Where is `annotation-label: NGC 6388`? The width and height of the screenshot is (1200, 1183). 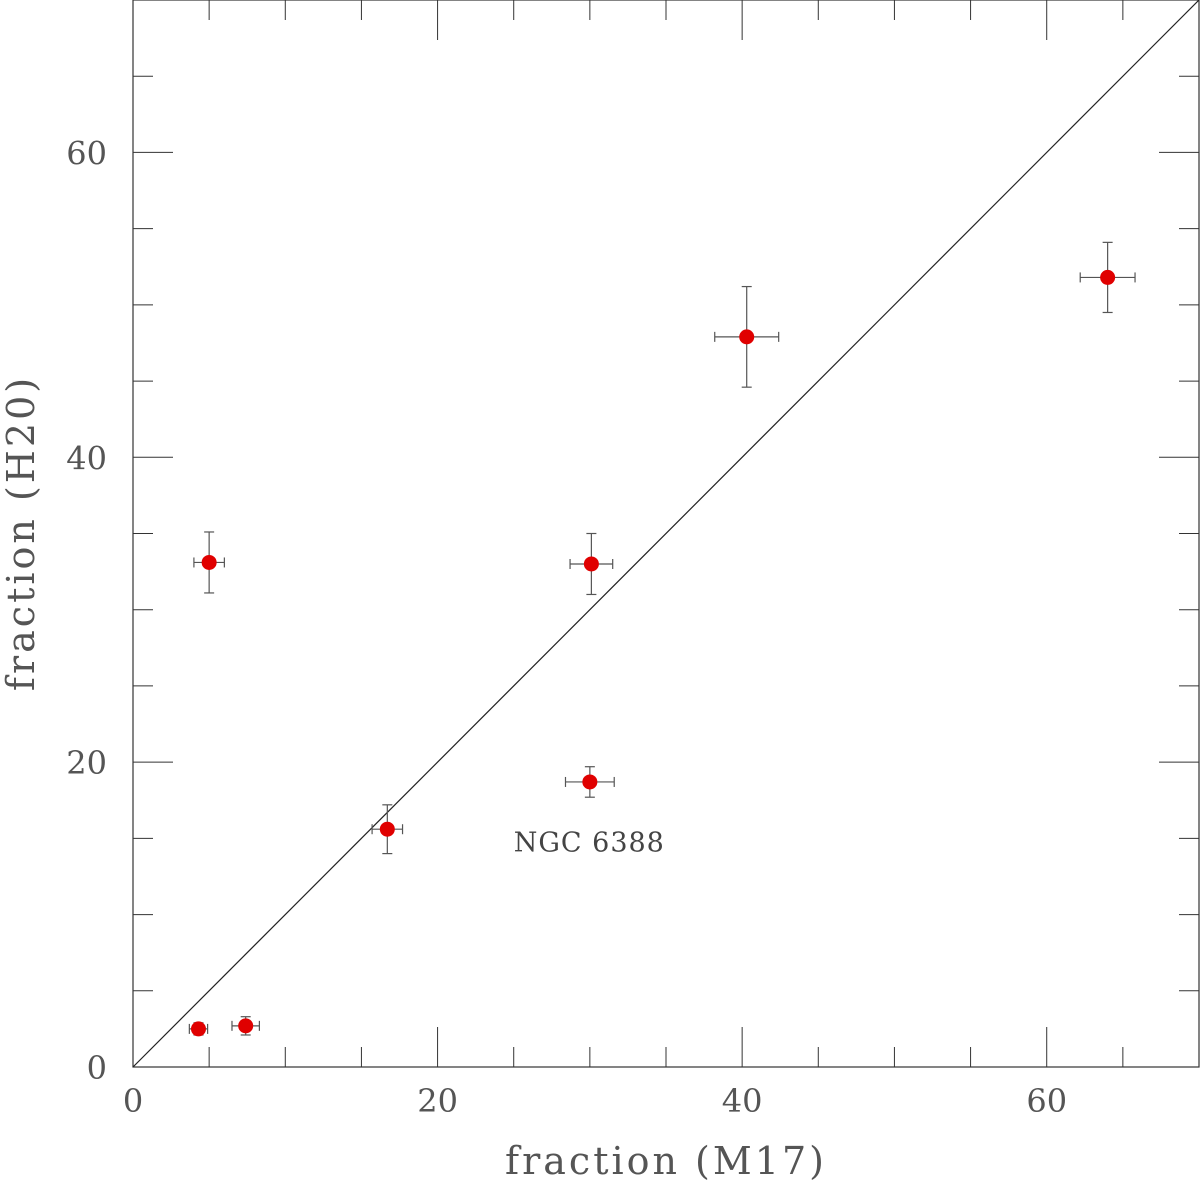
annotation-label: NGC 6388 is located at coordinates (589, 842).